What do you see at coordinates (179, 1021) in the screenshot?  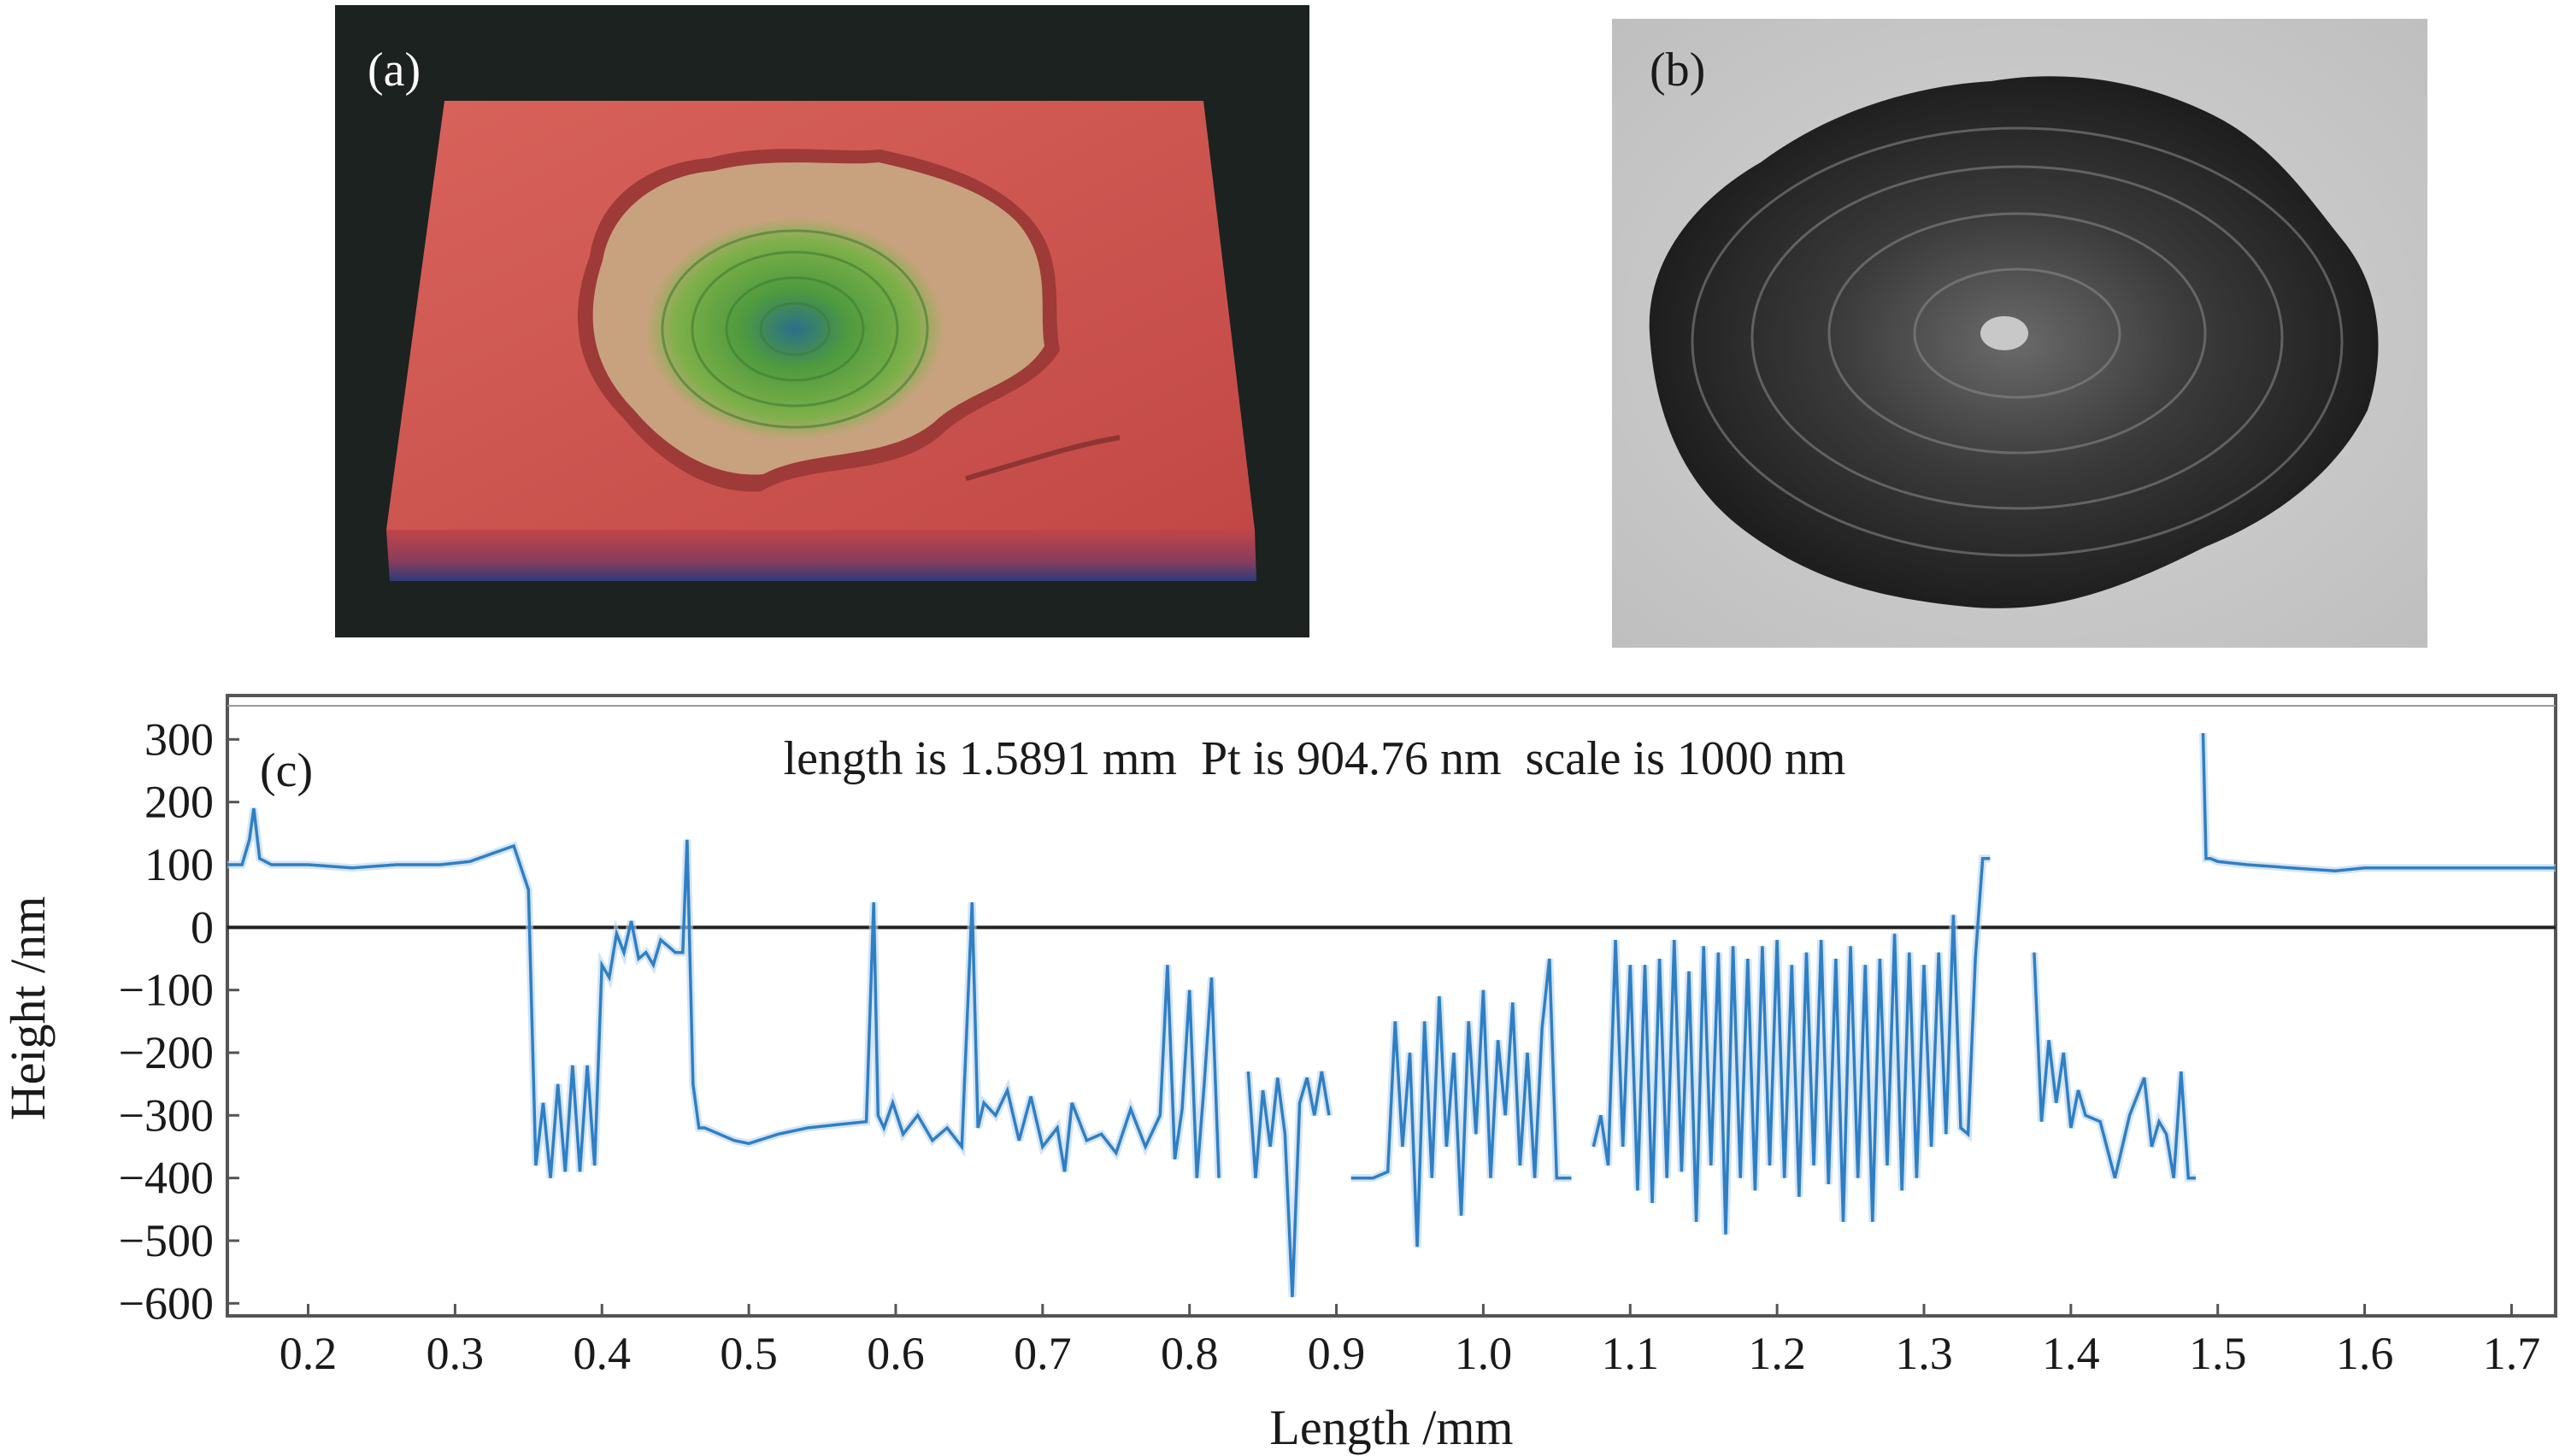 I see `y-axis: 300 200 100 0 −100 −200 −300 −400 −500 −600` at bounding box center [179, 1021].